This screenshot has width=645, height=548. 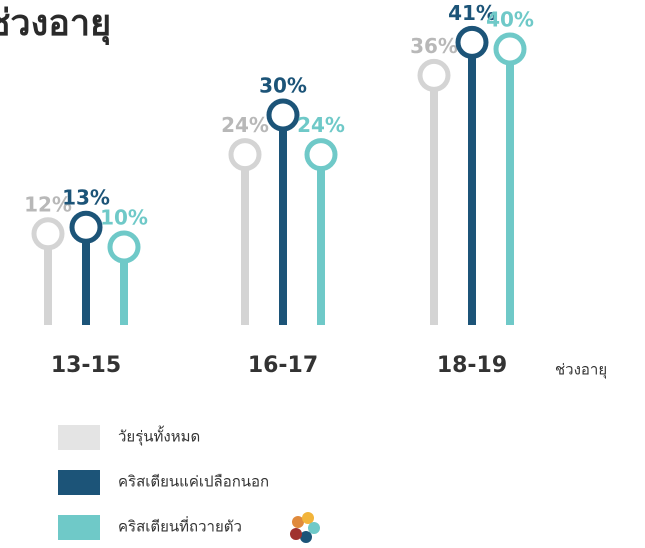 What do you see at coordinates (283, 365) in the screenshot?
I see `x-tick-label: 16-17` at bounding box center [283, 365].